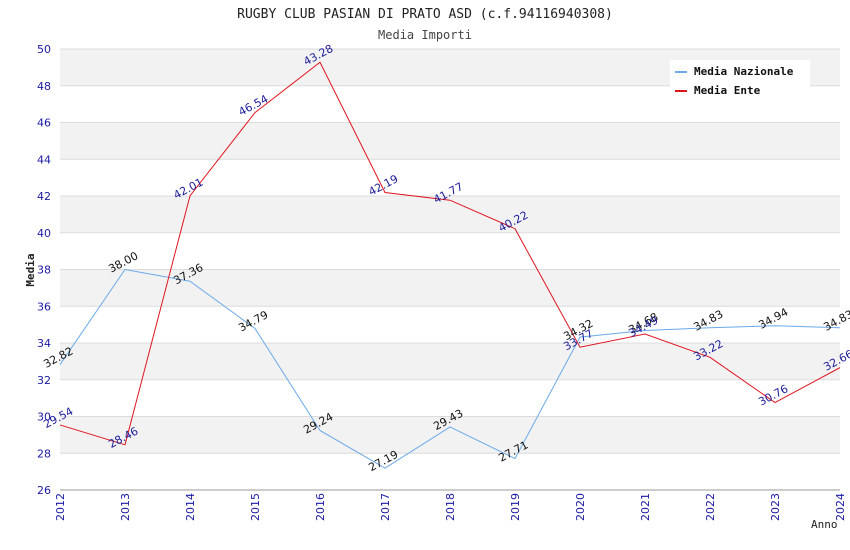  I want to click on y-tick-label: 46, so click(44, 123).